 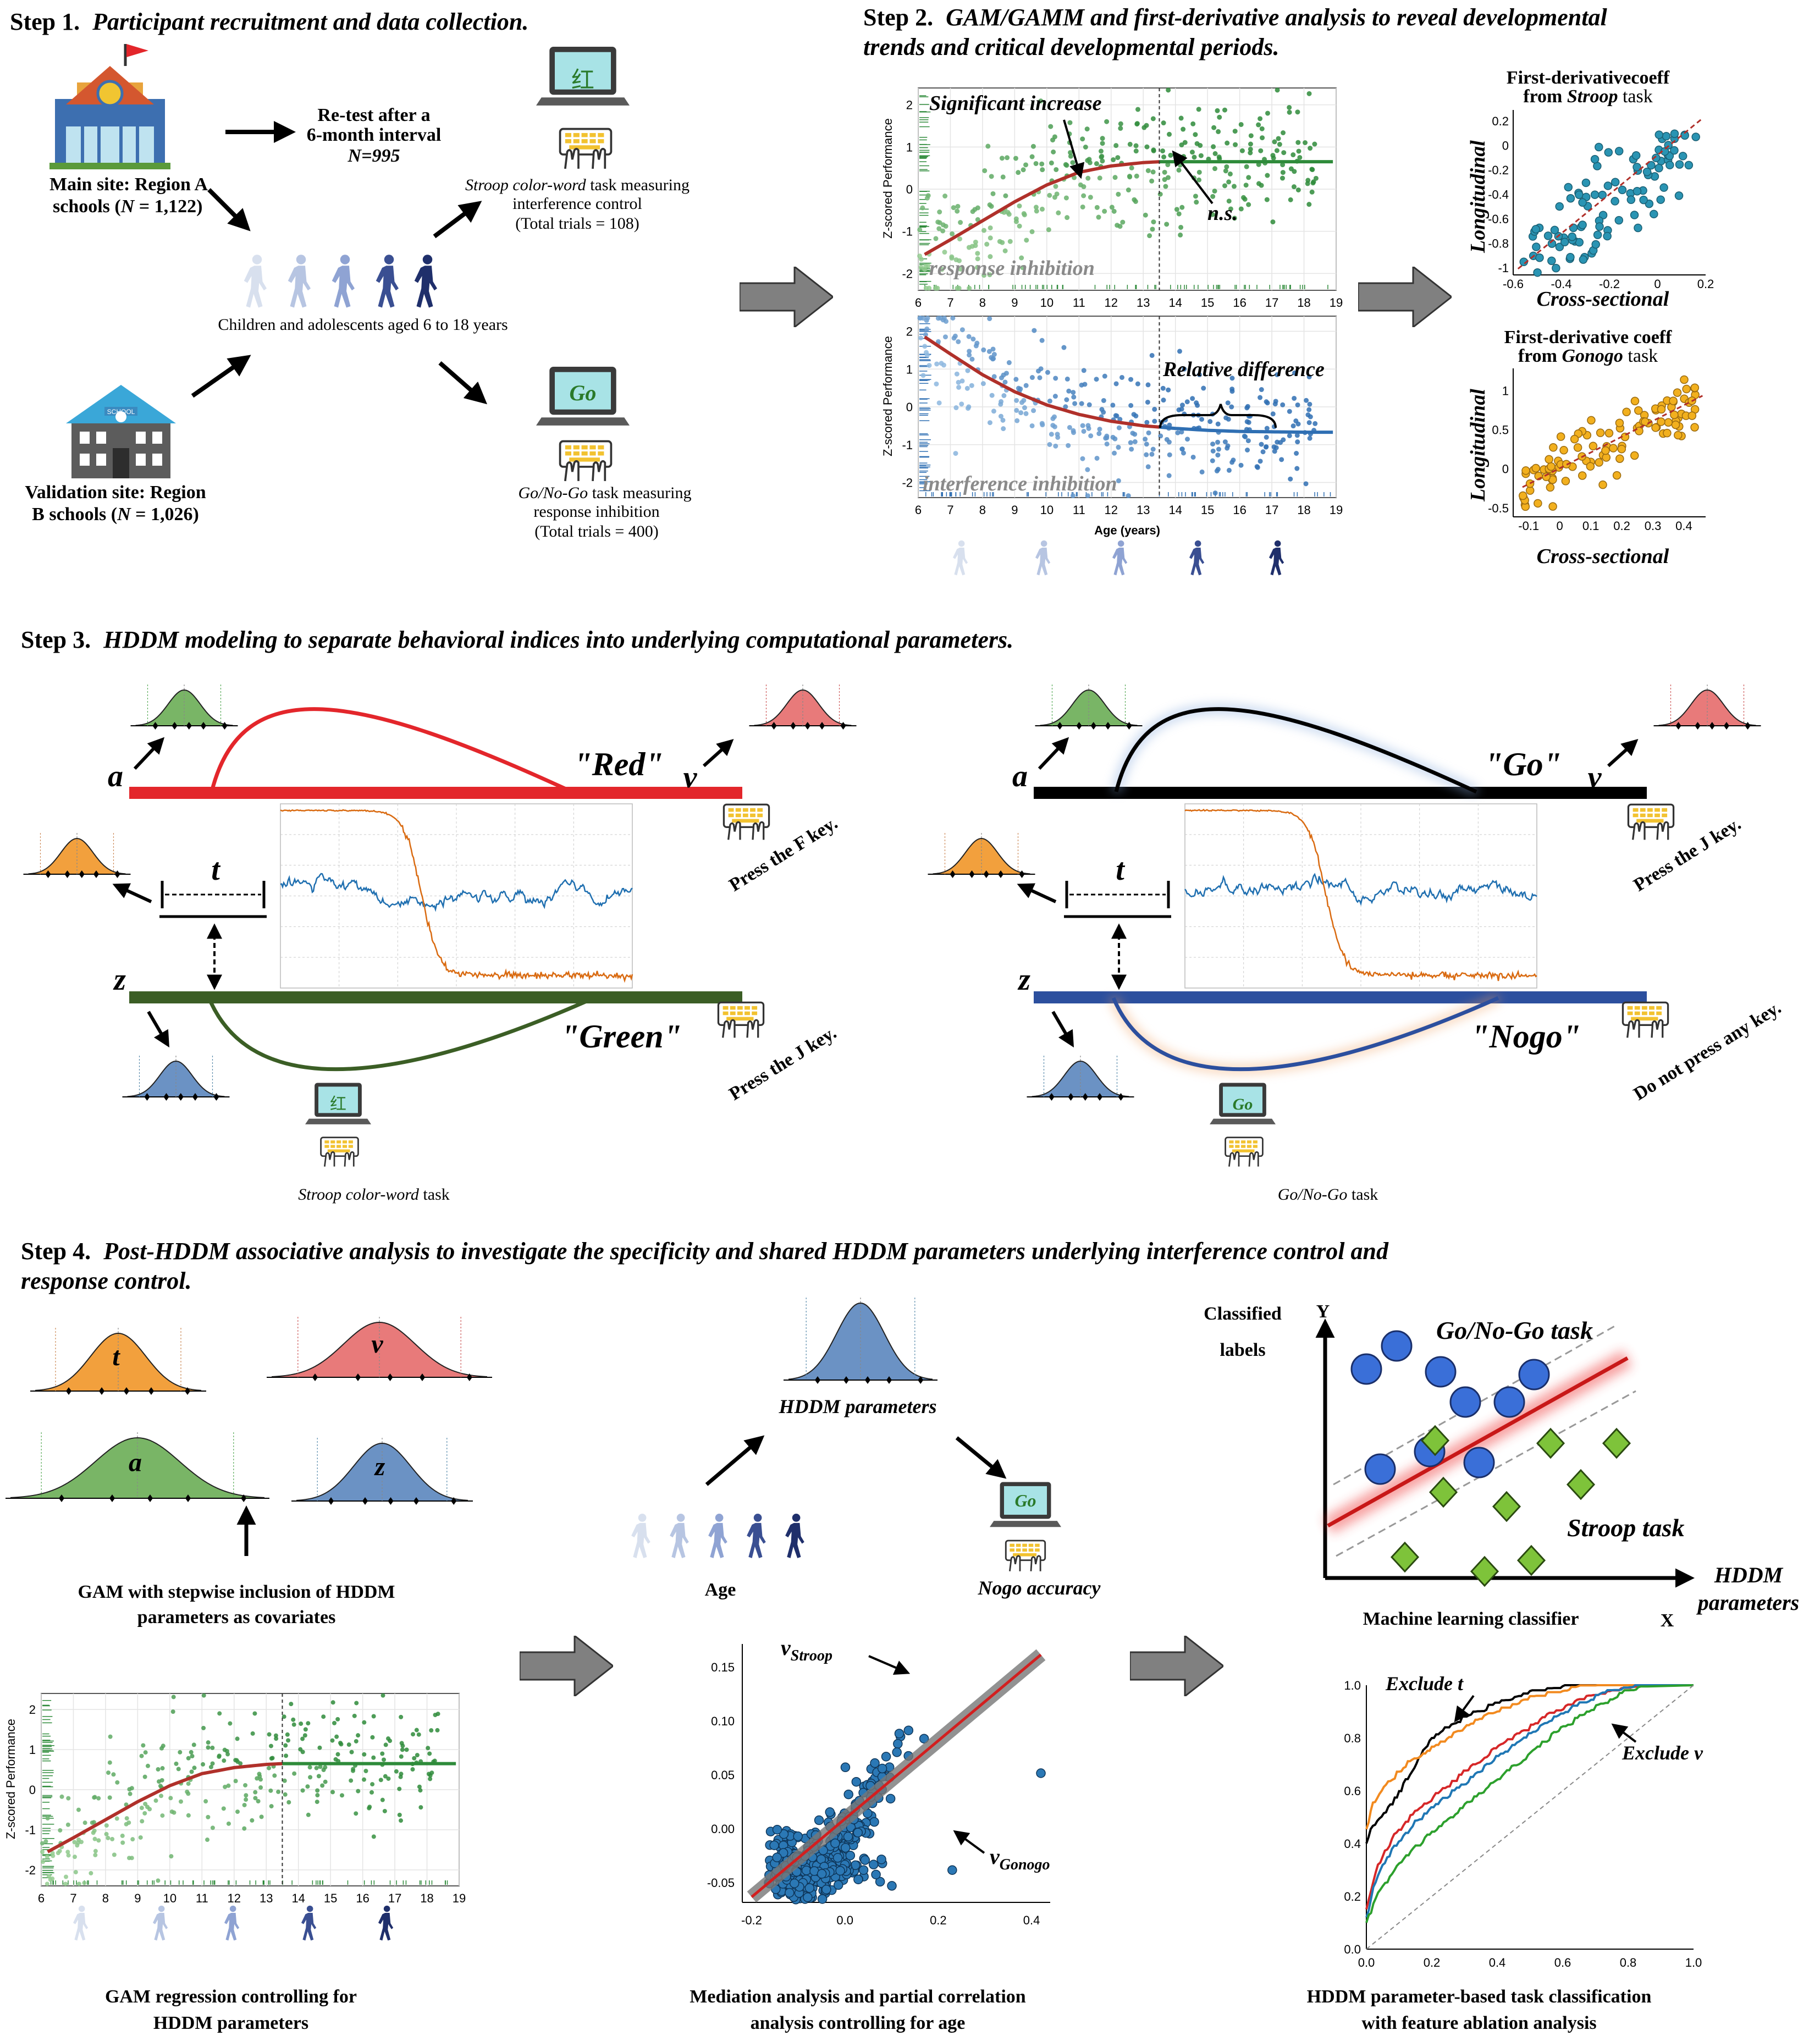 I want to click on stroop-sample, so click(x=1581, y=1484).